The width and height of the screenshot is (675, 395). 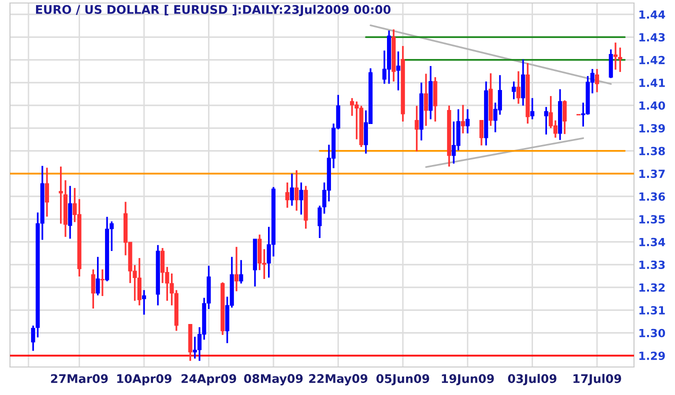 I want to click on y-tick-label: 1.30, so click(x=652, y=333).